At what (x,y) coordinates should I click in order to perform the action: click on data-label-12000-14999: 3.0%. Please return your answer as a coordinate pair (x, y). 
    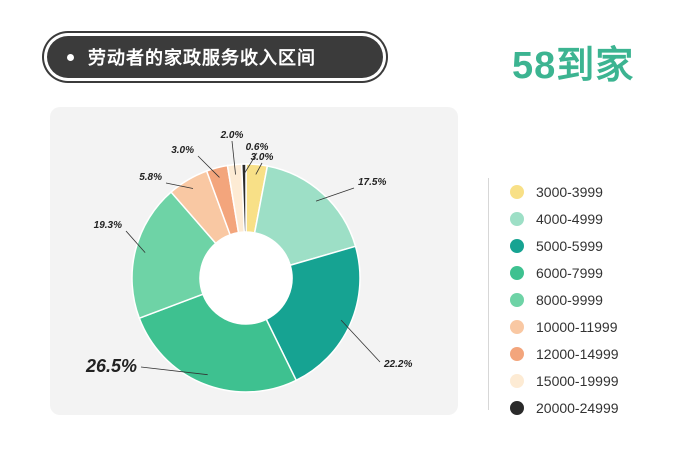
    Looking at the image, I should click on (182, 150).